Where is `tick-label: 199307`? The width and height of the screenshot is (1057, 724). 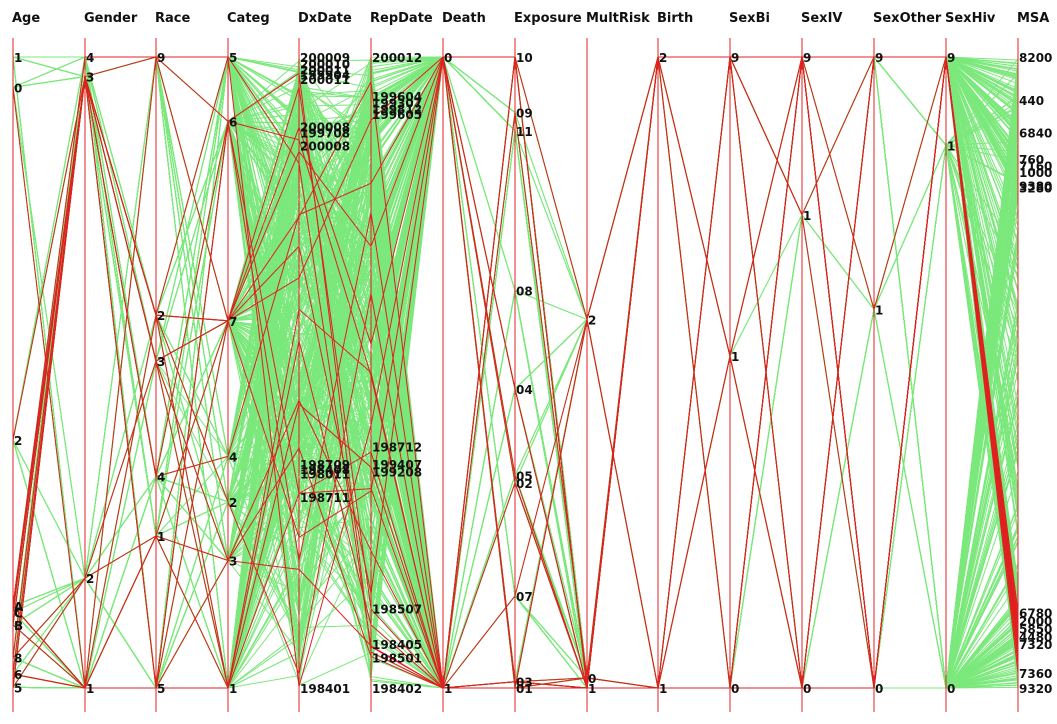 tick-label: 199307 is located at coordinates (397, 103).